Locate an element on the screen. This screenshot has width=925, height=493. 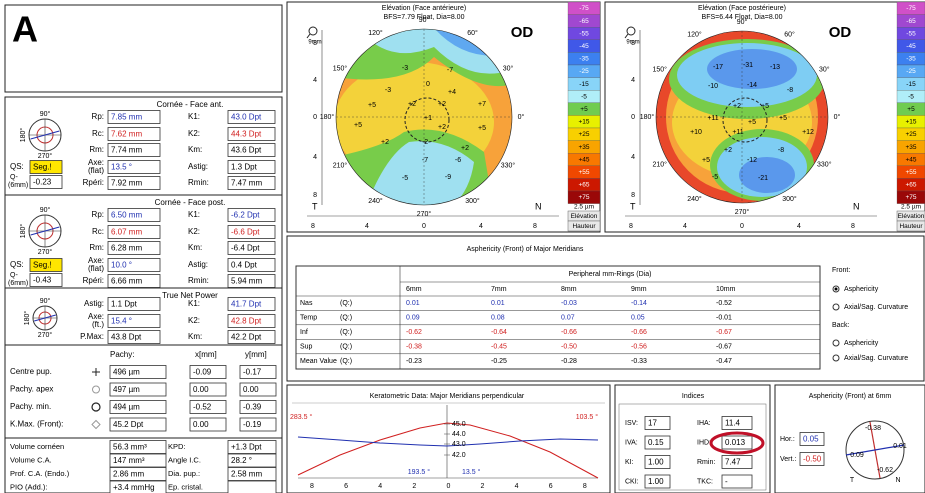
map-value: -3 is located at coordinates (388, 90).